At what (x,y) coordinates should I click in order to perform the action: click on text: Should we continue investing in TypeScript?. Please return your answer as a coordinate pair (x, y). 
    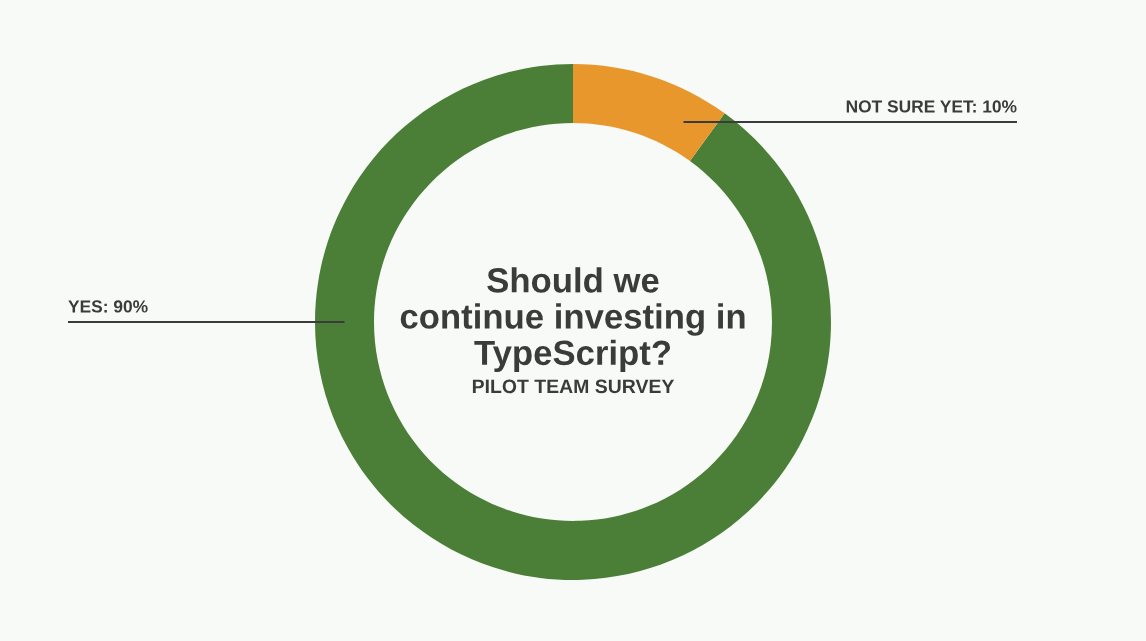
    Looking at the image, I should click on (572, 319).